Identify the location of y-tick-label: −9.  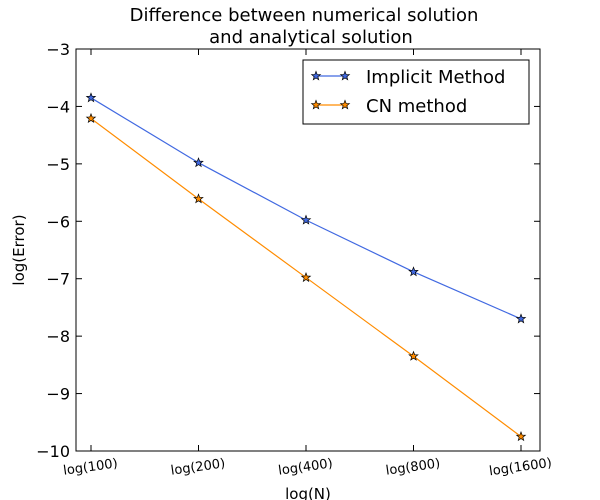
(58, 394).